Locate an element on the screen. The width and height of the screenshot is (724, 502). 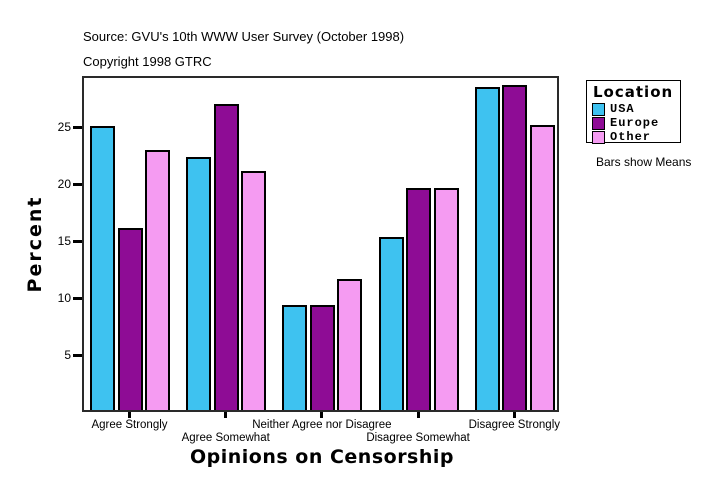
bar-europe-neither-agree-nor-disagree is located at coordinates (322, 357).